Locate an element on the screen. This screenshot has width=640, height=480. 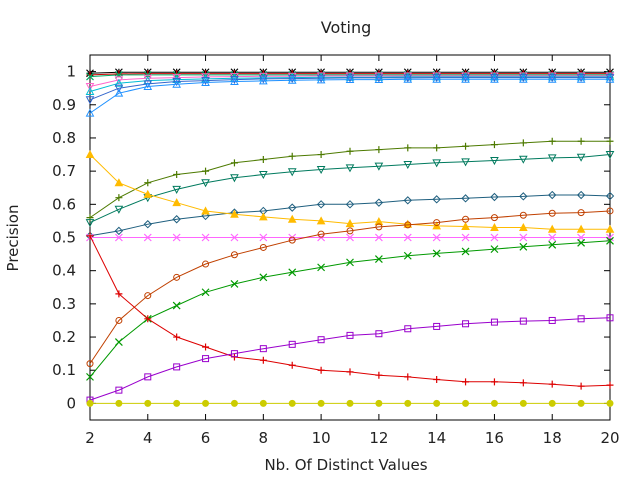
x-tick-label: 12 is located at coordinates (378, 438).